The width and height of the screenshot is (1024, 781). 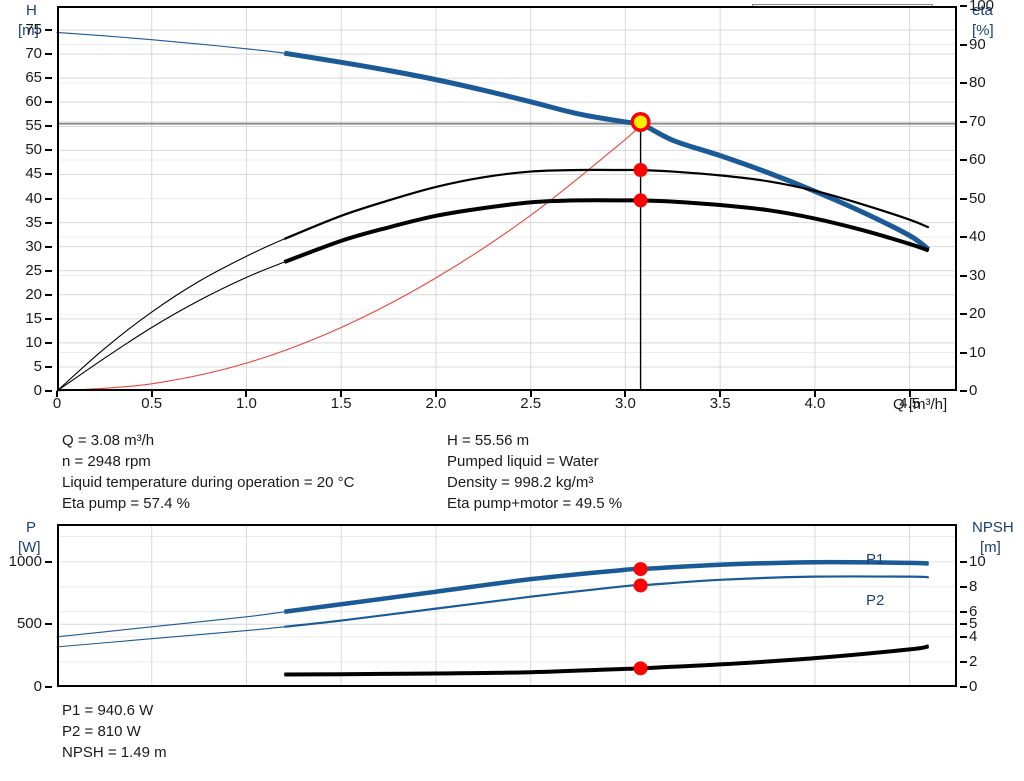 I want to click on head-tick-30: 30, so click(x=33, y=246).